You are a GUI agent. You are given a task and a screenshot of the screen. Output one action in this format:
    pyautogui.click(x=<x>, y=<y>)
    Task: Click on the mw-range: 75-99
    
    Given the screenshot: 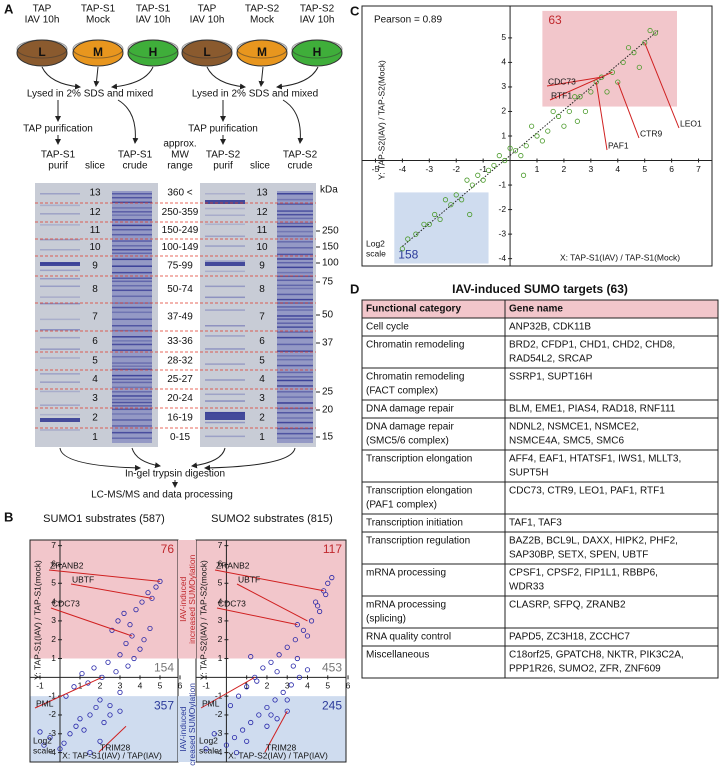 What is the action you would take?
    pyautogui.click(x=180, y=266)
    